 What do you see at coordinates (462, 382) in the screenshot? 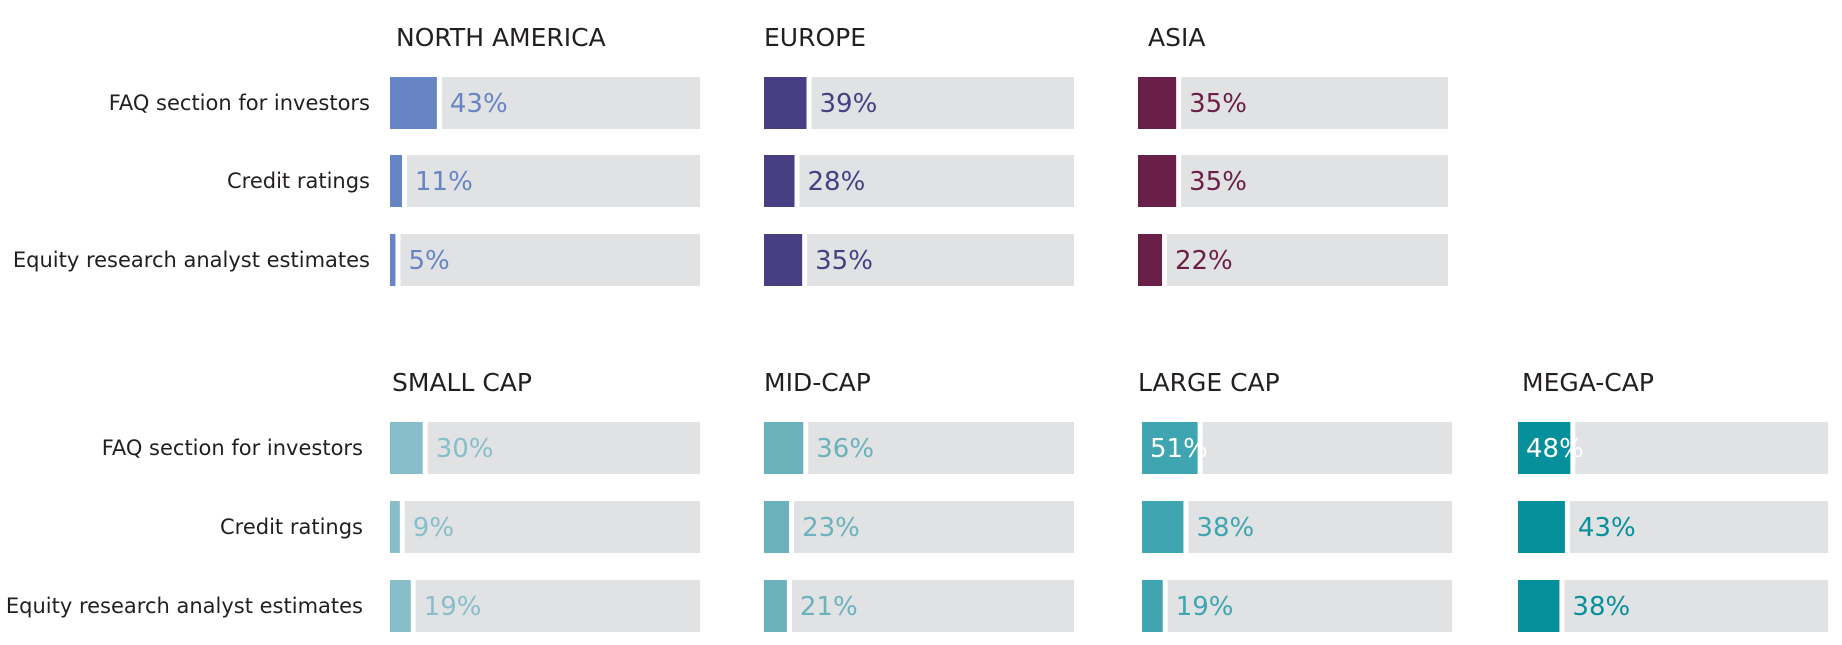
I see `panel-title: SMALL CAP` at bounding box center [462, 382].